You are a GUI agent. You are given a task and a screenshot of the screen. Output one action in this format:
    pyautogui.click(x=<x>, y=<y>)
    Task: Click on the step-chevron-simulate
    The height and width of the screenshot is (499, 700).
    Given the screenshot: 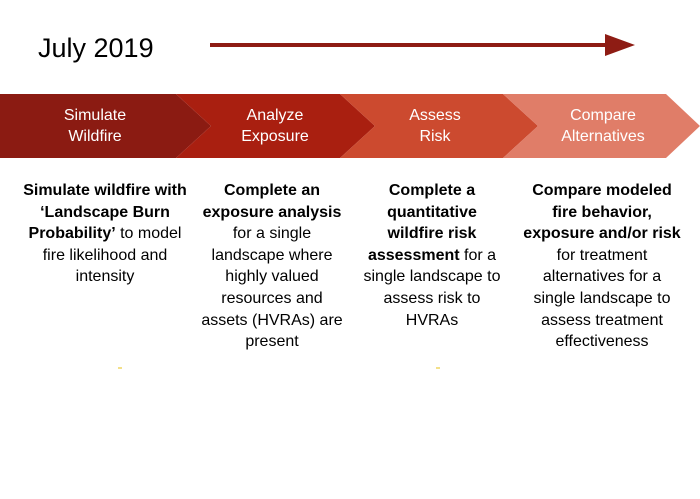 What is the action you would take?
    pyautogui.click(x=105, y=126)
    